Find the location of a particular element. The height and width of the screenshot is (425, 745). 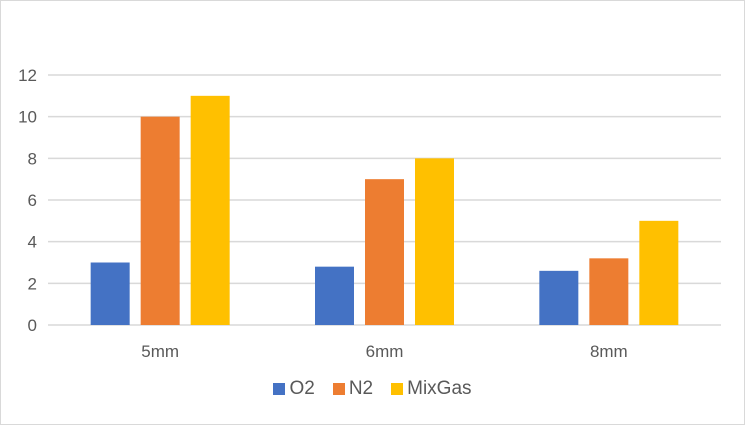

bar-n2-6mm is located at coordinates (384, 252).